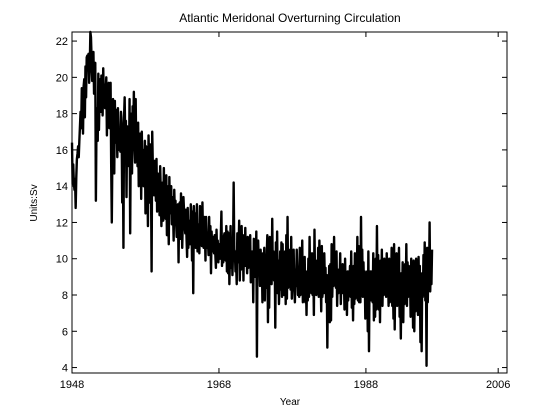  I want to click on y-tick-label: 12, so click(62, 223).